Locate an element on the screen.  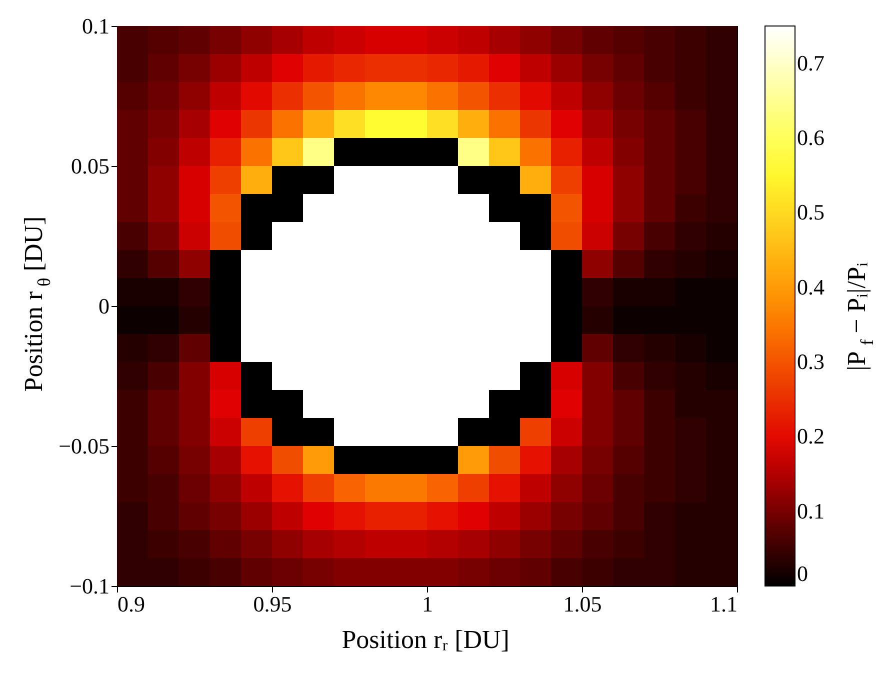
color-bar-label: 0 is located at coordinates (802, 573).